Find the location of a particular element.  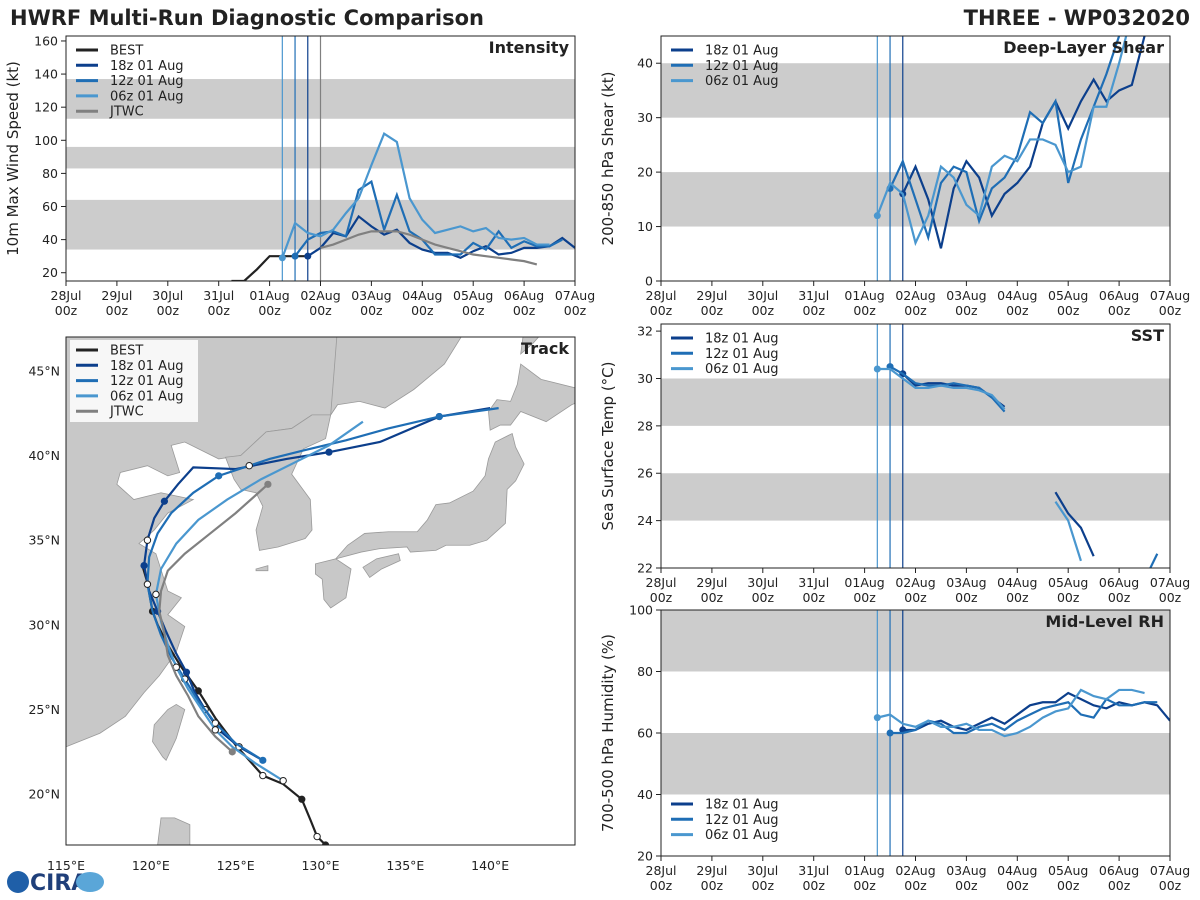

track-legend-label-jtwc: JTWC is located at coordinates (126, 412).